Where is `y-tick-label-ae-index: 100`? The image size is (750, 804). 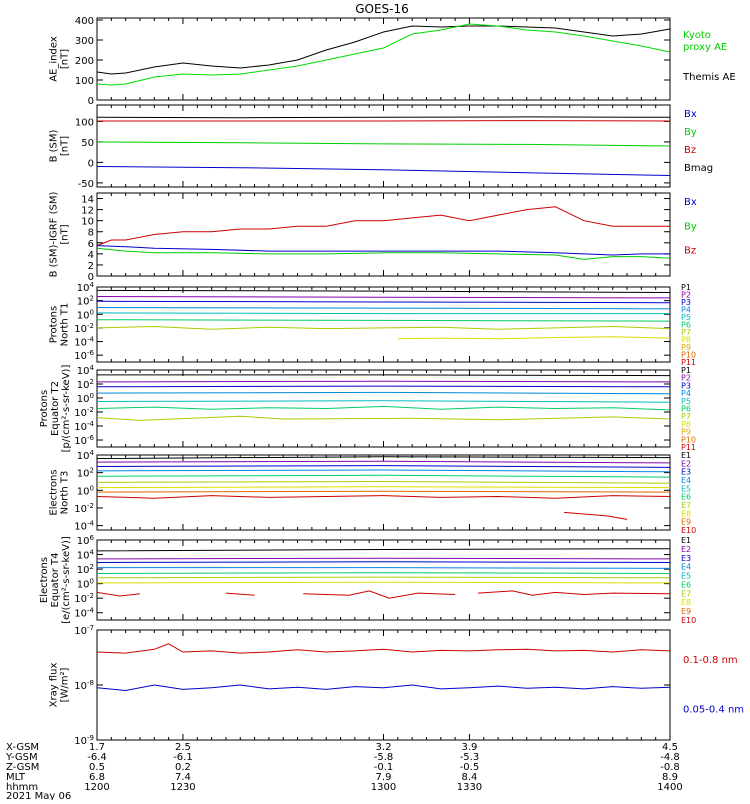
y-tick-label-ae-index: 100 is located at coordinates (84, 81).